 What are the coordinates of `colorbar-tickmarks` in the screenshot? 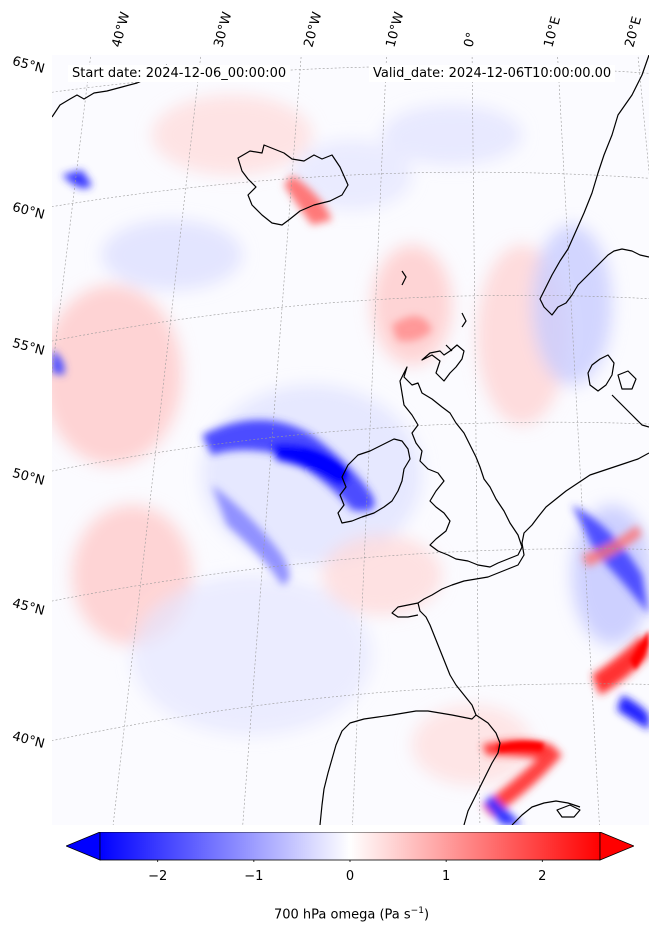 It's located at (350, 861).